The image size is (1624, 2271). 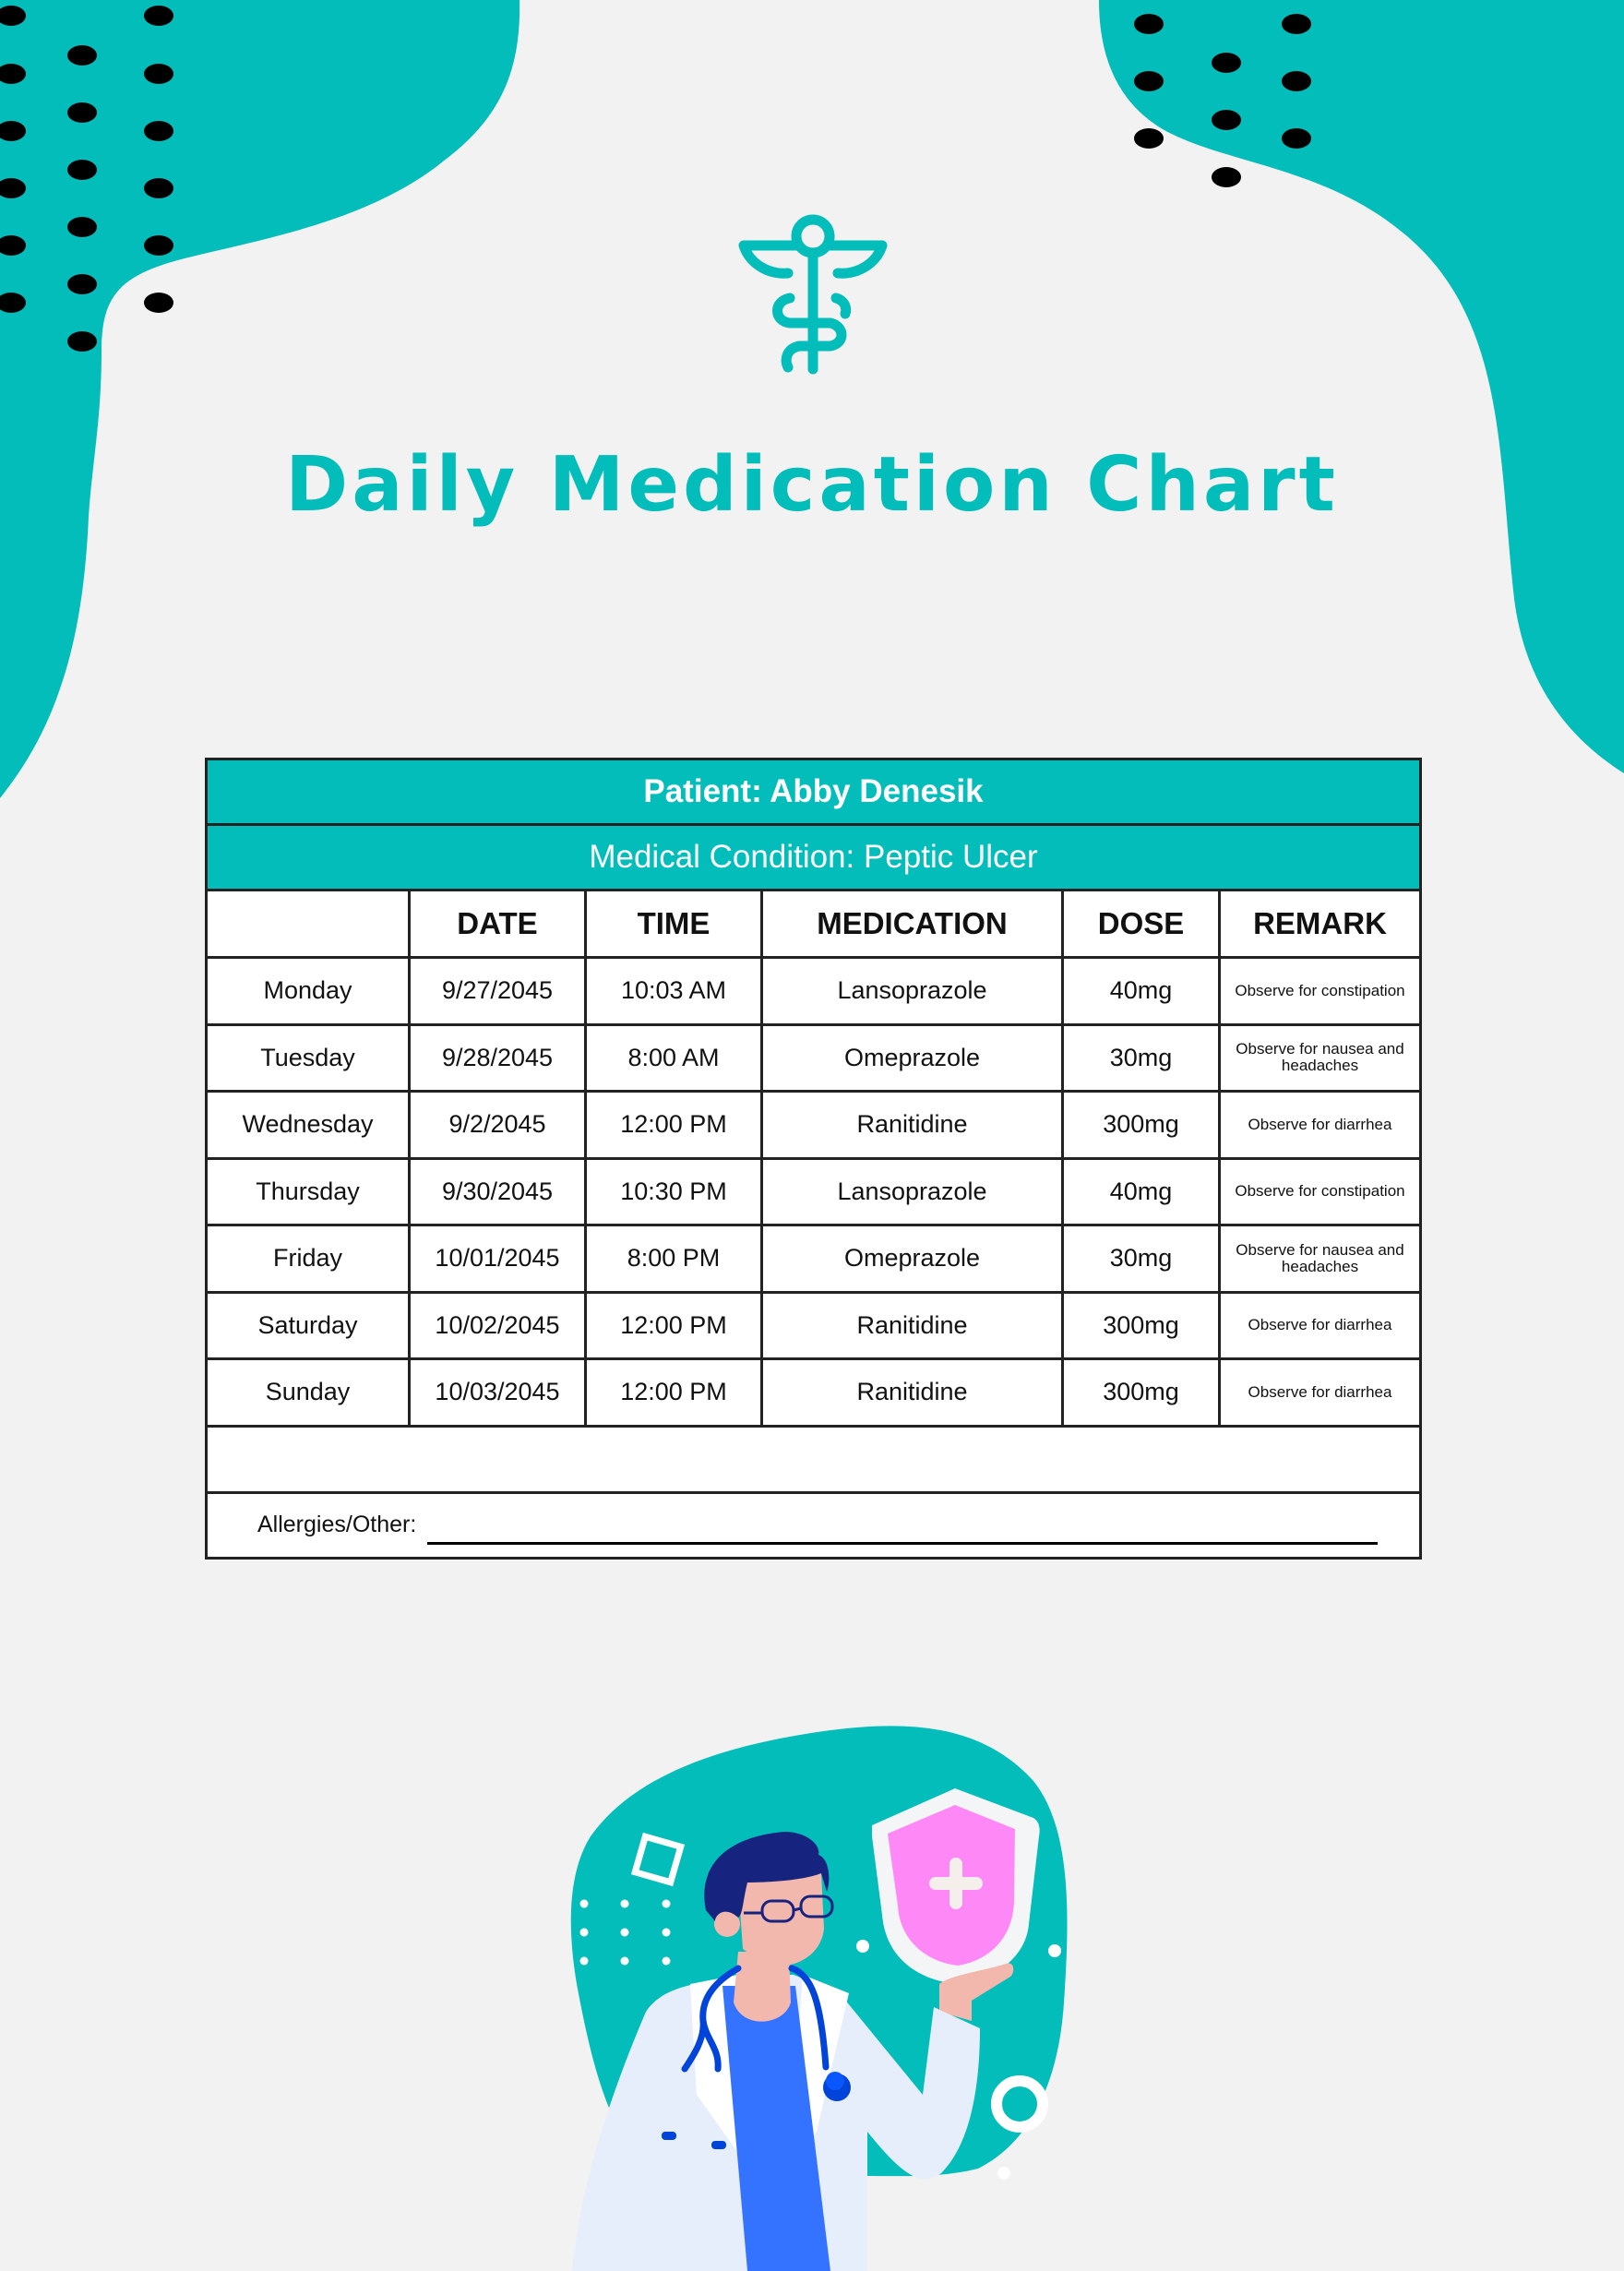 I want to click on top-right-blob, so click(x=1361, y=387).